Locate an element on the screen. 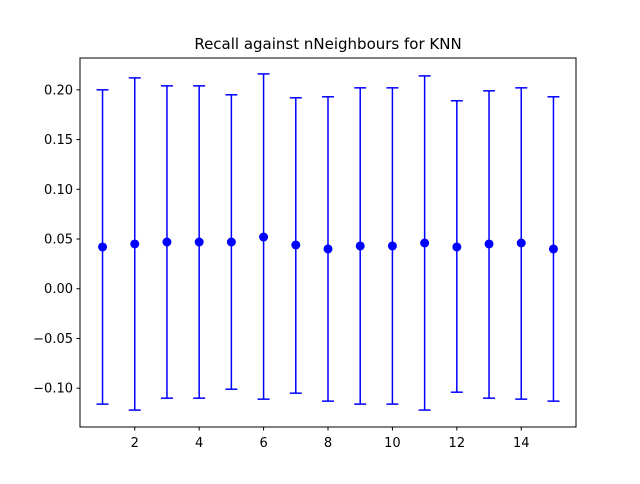  y-tick-label: 0.05 is located at coordinates (58, 240).